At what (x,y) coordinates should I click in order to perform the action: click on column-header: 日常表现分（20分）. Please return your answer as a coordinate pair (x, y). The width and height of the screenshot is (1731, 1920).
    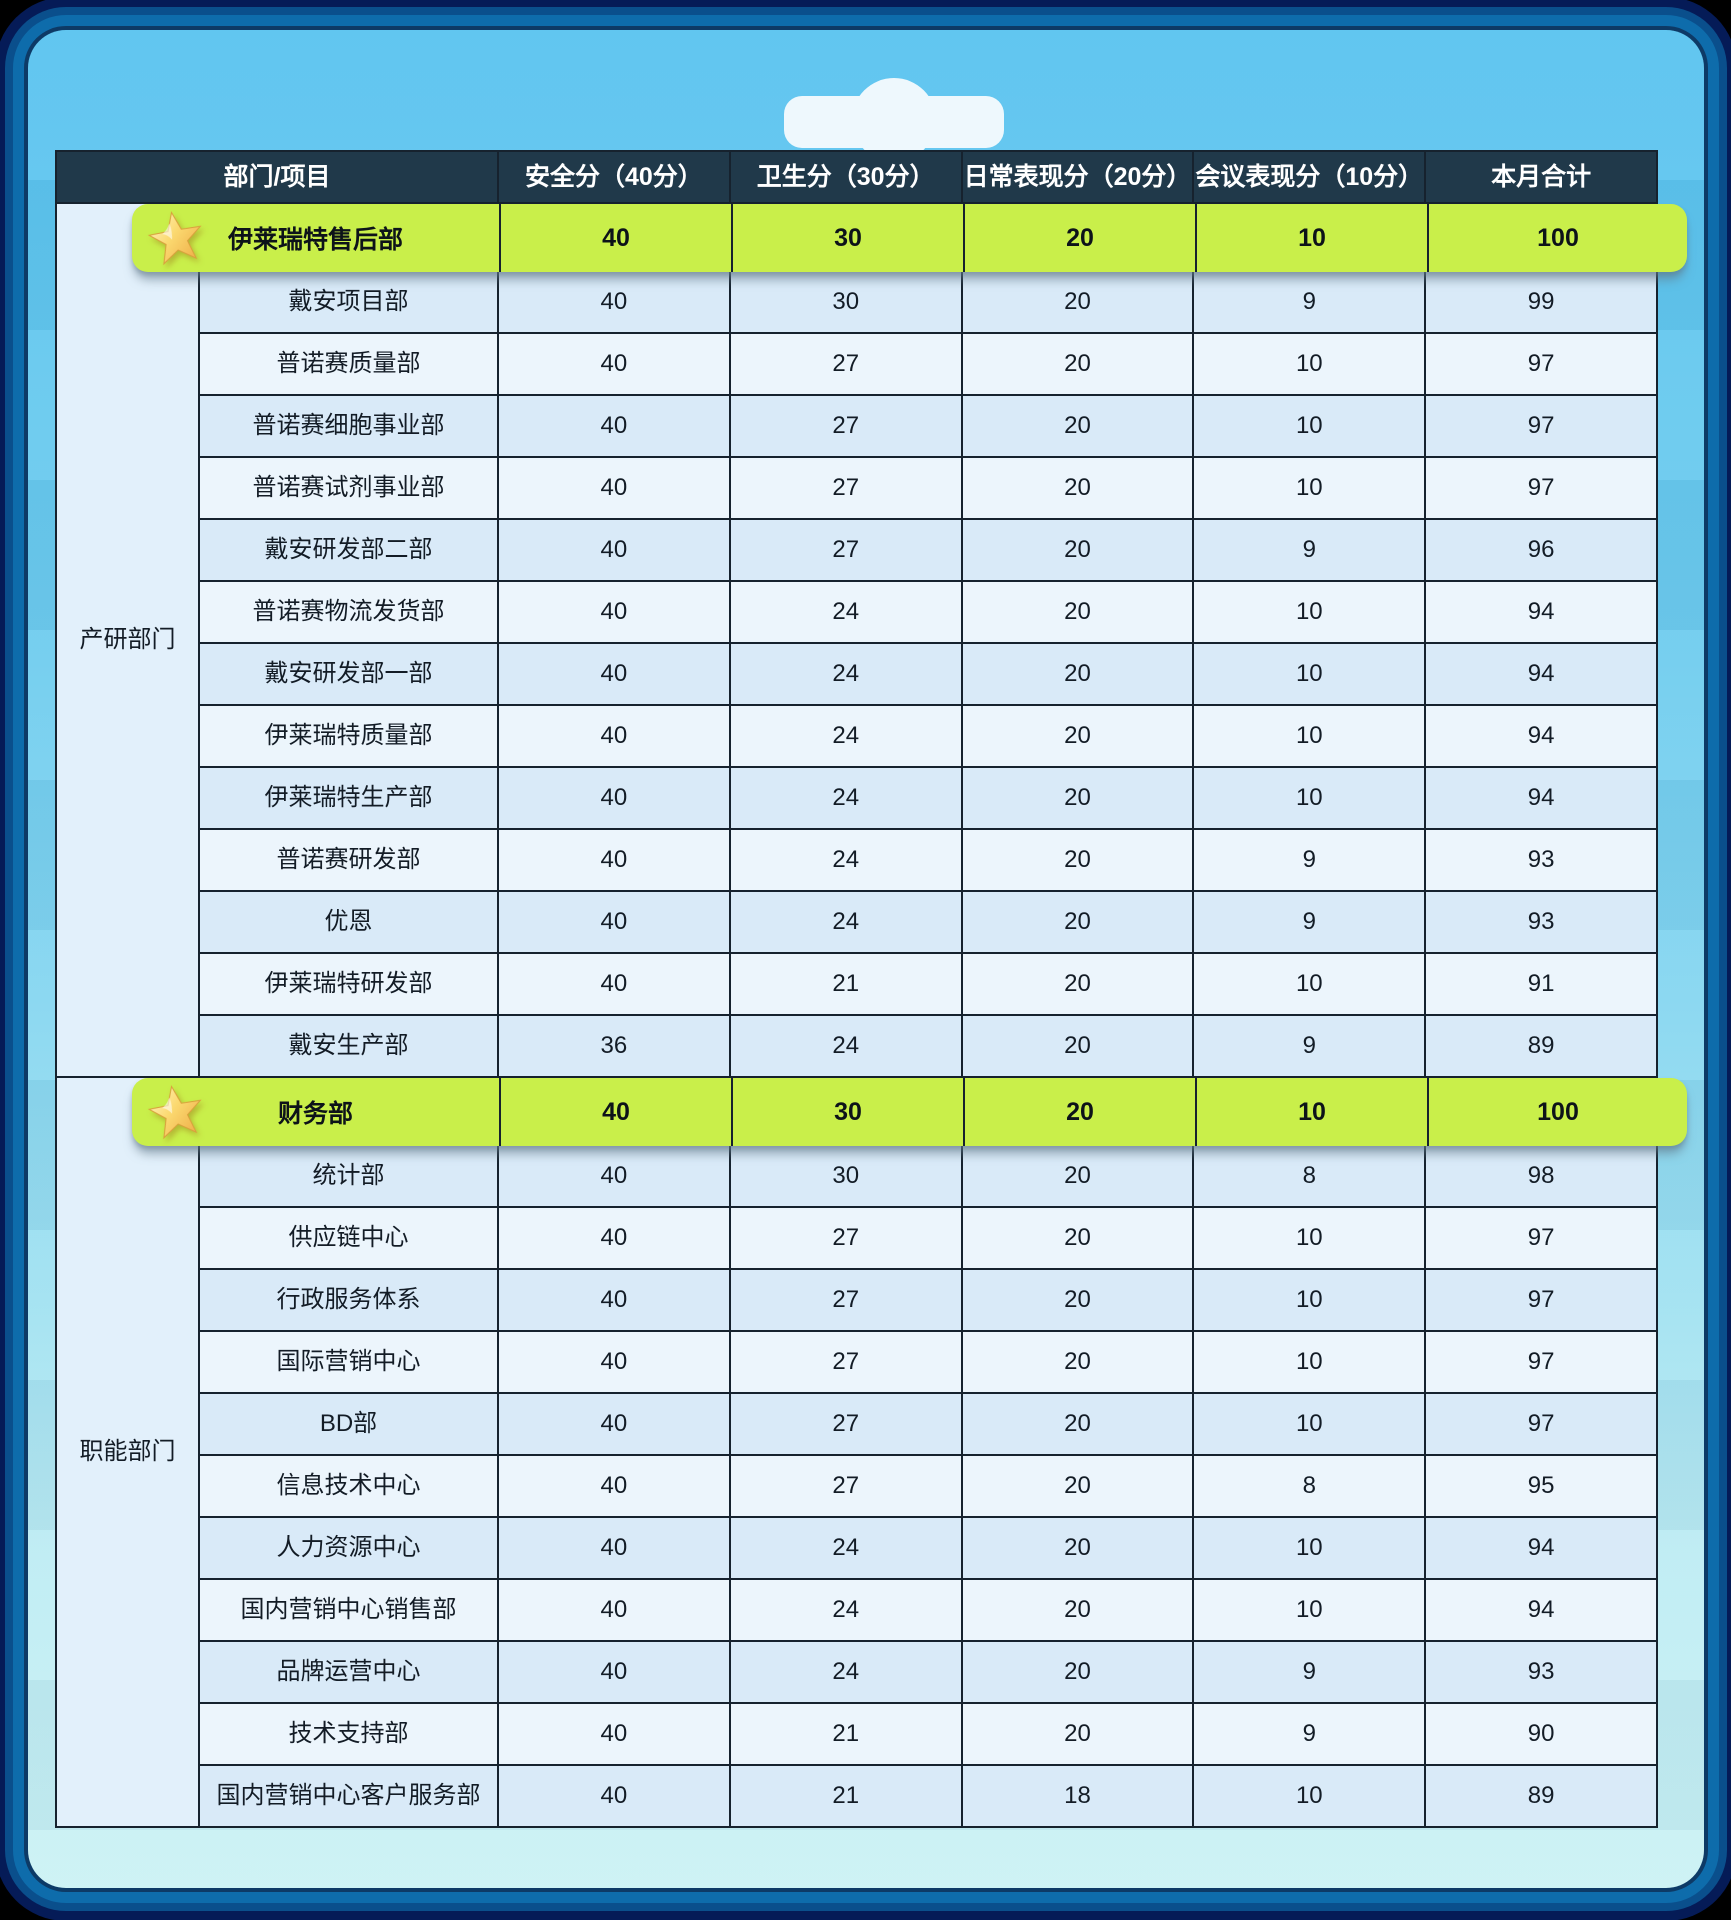
    Looking at the image, I should click on (1078, 178).